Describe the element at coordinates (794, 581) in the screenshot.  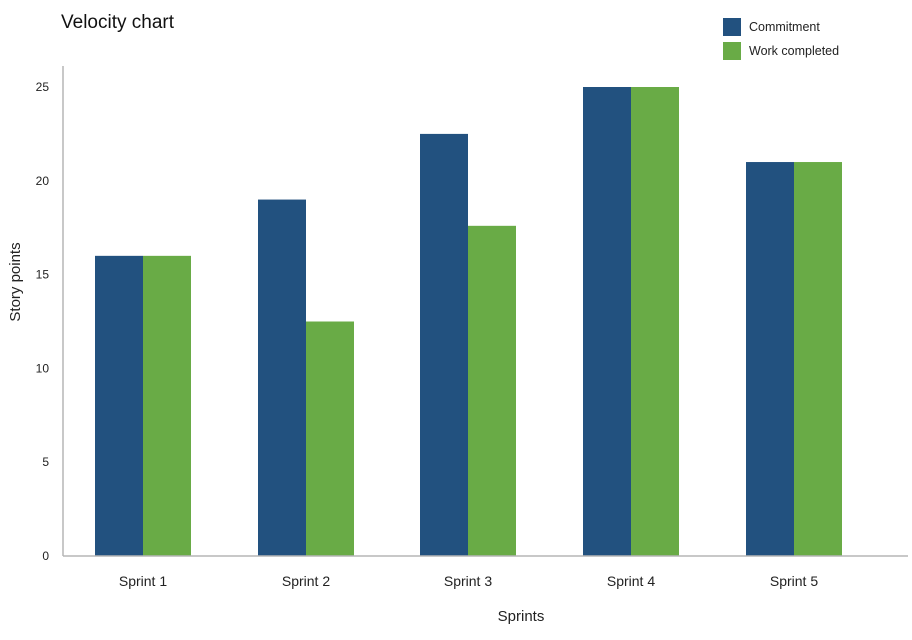
I see `x-tick-label-sprint-5: Sprint 5` at that location.